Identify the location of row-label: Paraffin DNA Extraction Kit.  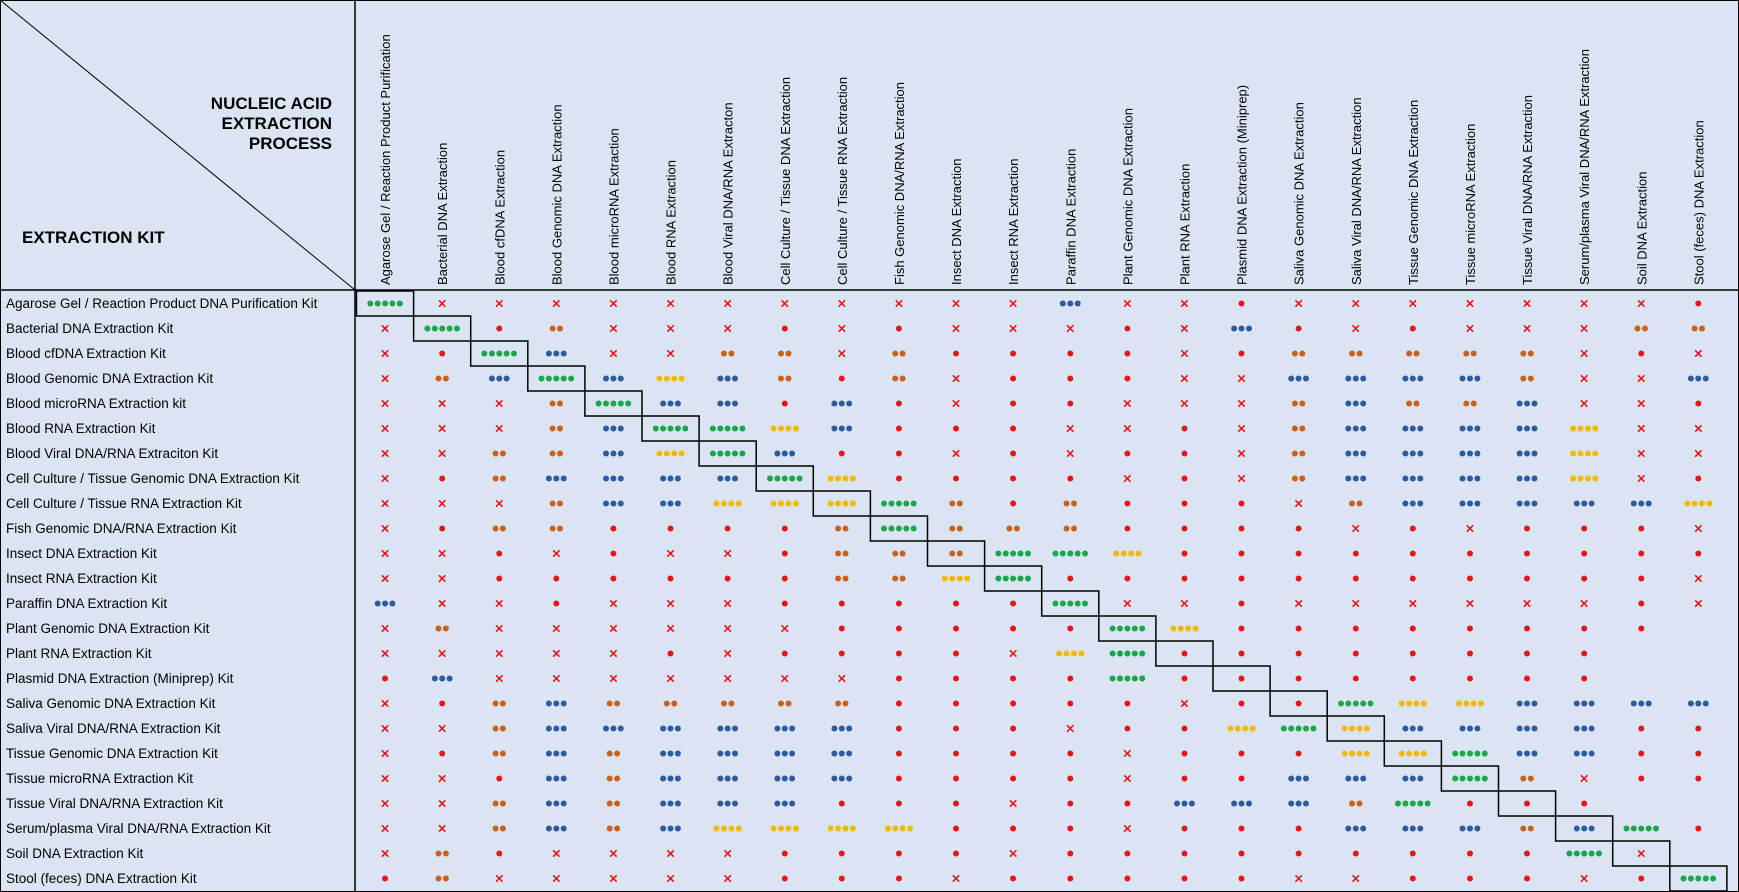
(86, 603).